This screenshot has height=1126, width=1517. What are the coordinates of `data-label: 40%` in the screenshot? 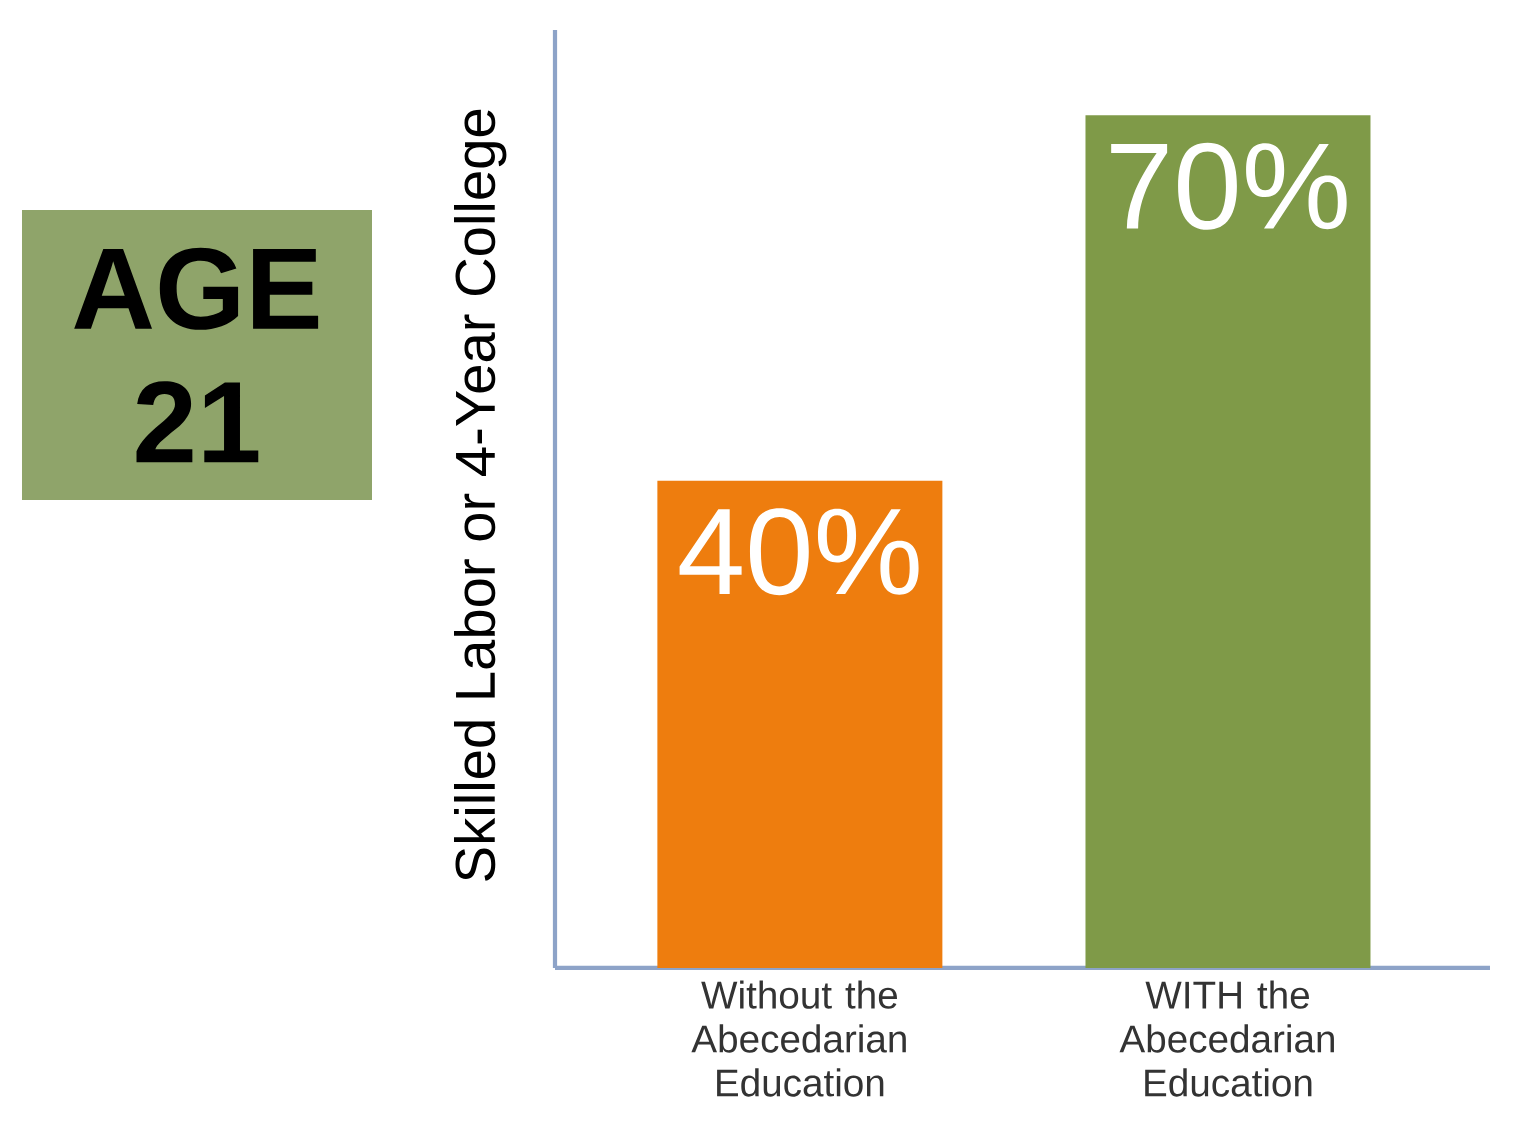 It's located at (799, 552).